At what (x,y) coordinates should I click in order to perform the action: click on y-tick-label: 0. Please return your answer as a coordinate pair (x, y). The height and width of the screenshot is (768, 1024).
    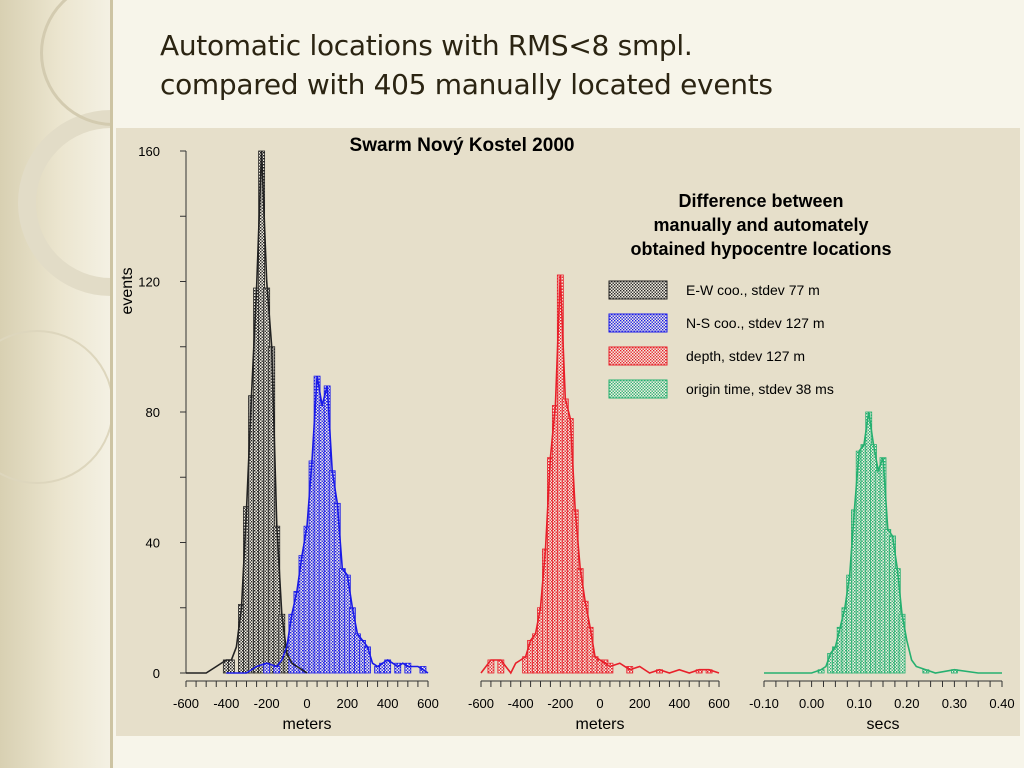
    Looking at the image, I should click on (156, 673).